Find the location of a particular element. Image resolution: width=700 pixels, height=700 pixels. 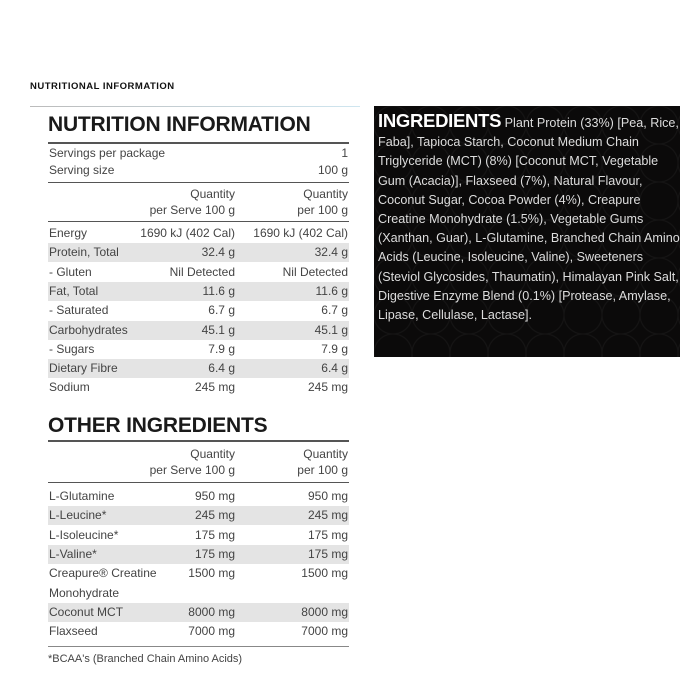

label-cell: L-Glutamine is located at coordinates (82, 496).